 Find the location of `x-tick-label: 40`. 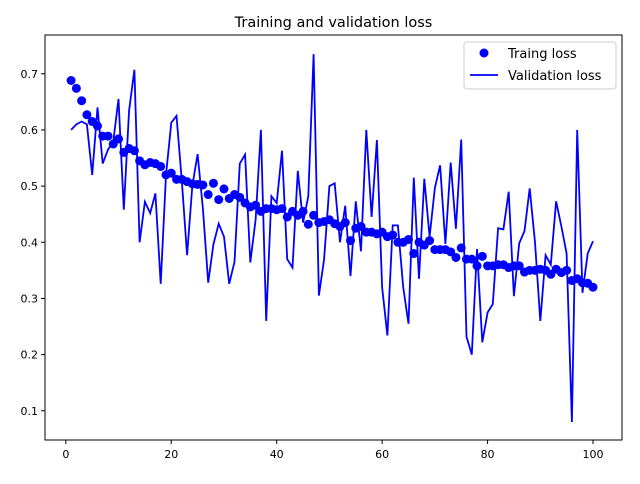

x-tick-label: 40 is located at coordinates (277, 454).